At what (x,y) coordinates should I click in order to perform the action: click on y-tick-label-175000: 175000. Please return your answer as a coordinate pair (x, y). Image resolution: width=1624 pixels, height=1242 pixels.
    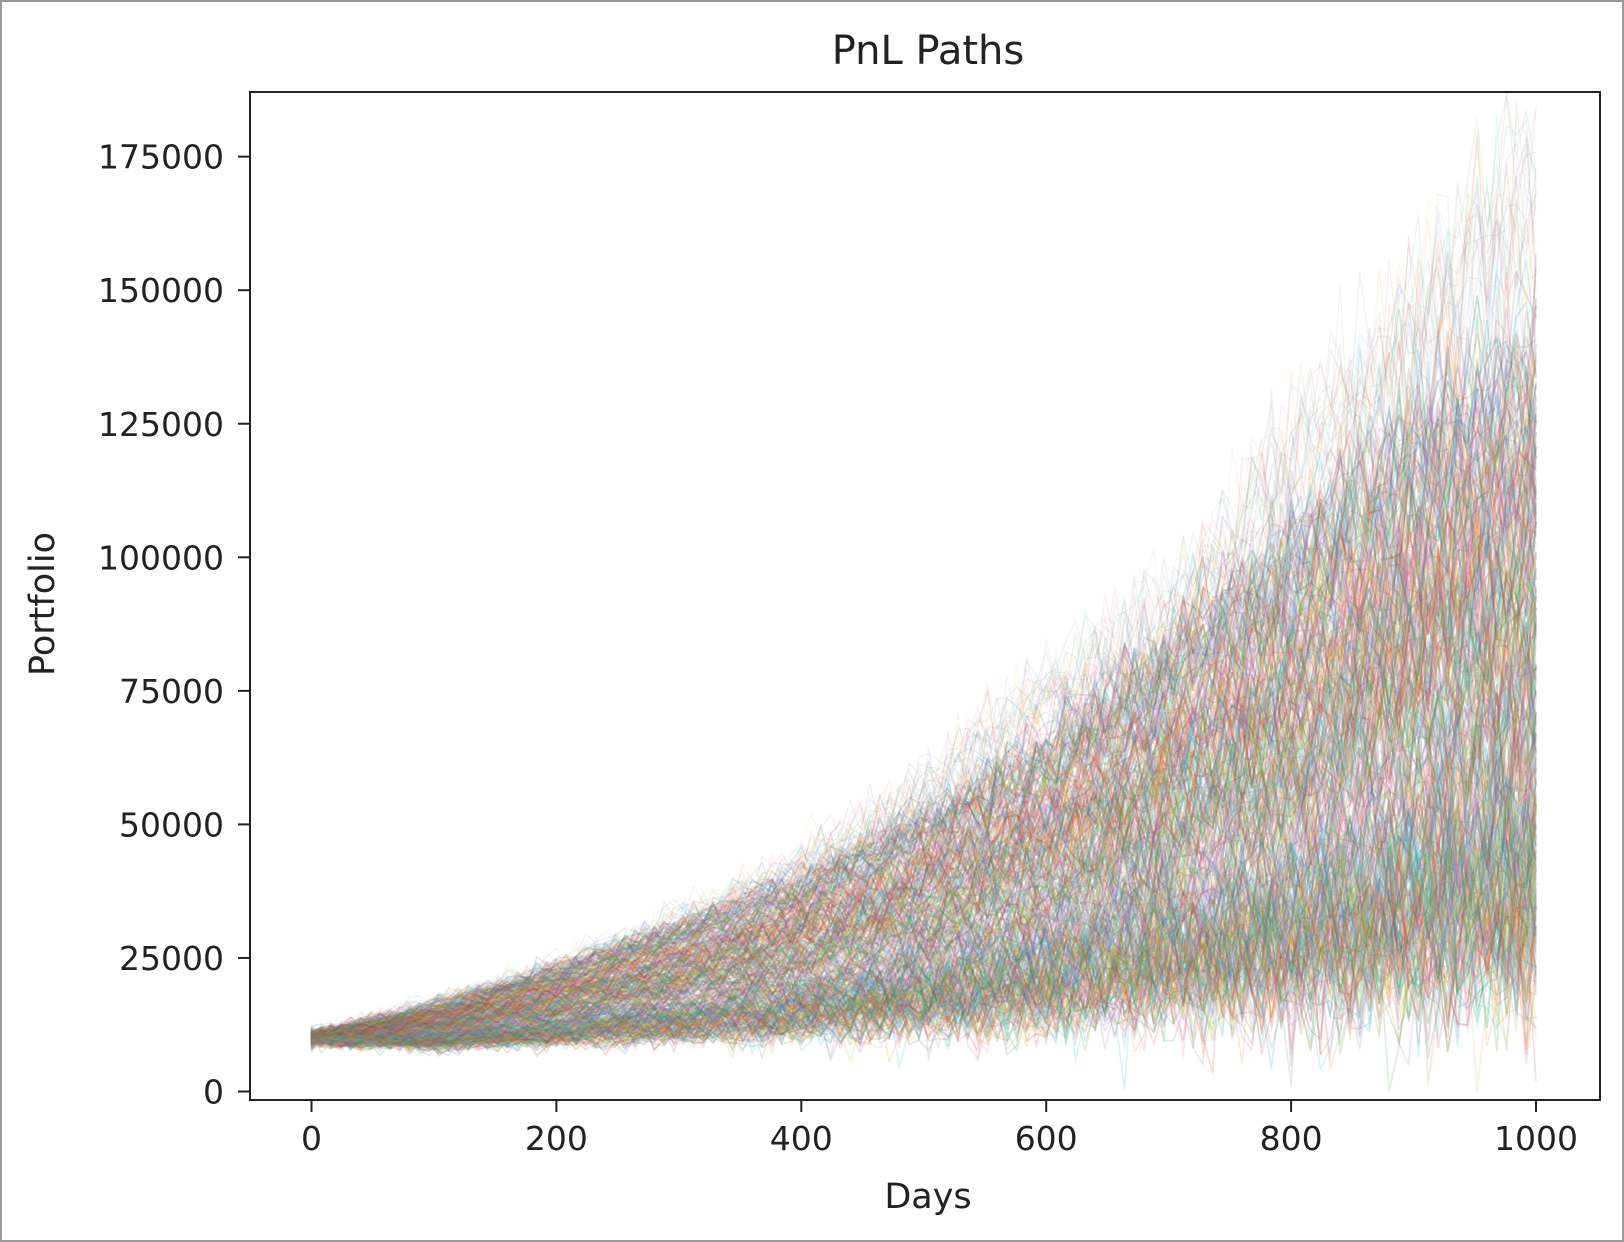
    Looking at the image, I should click on (161, 157).